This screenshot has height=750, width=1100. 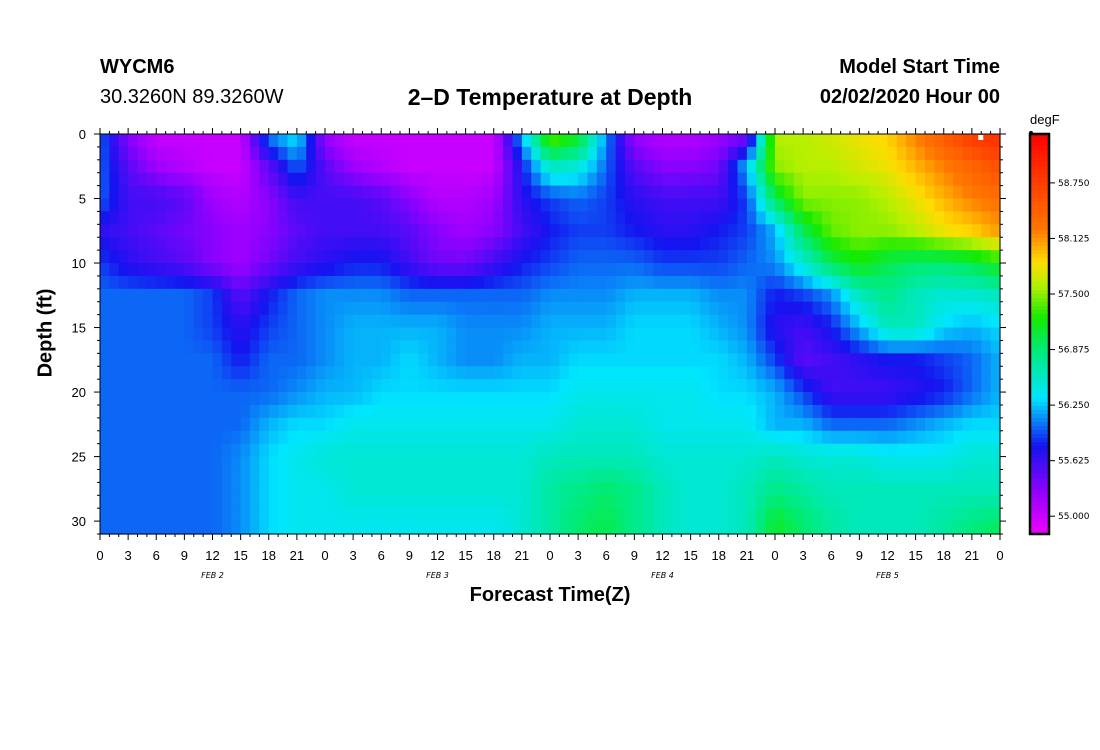 I want to click on x-tick-label: 3, so click(x=803, y=555).